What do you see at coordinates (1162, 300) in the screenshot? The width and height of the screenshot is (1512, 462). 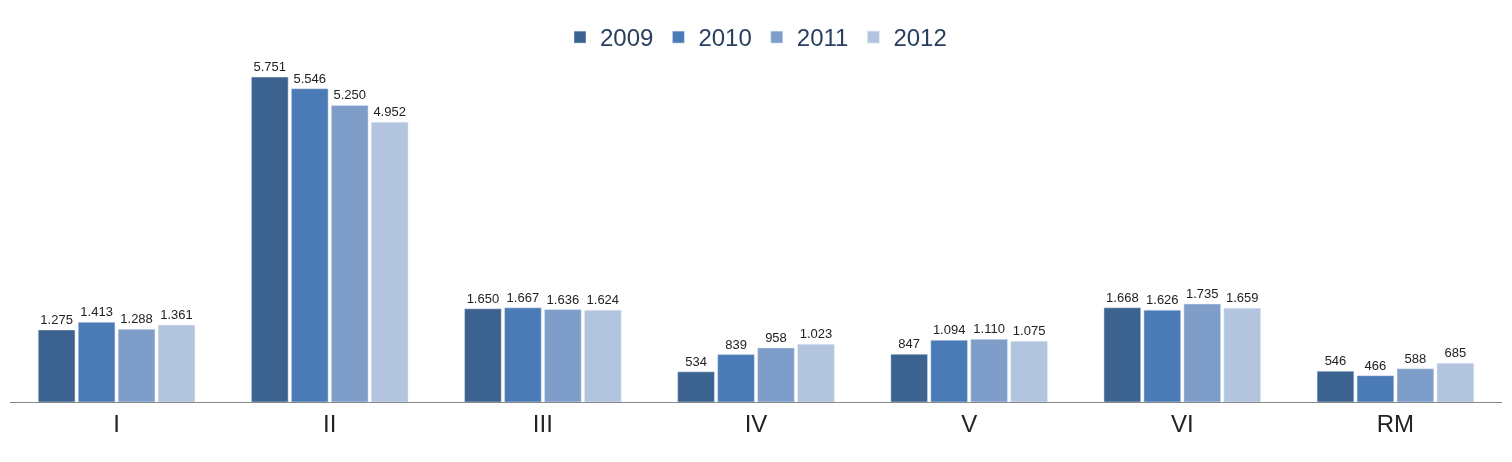 I see `data-label: 1.626` at bounding box center [1162, 300].